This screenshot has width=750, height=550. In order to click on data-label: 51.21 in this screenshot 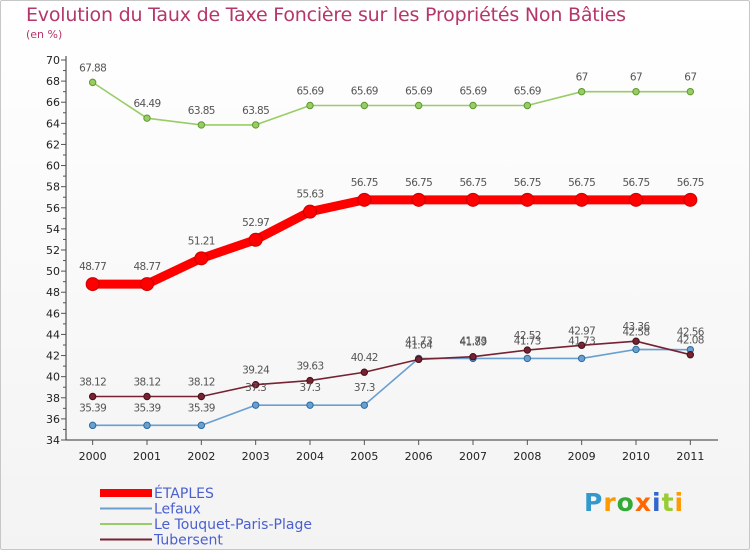, I will do `click(201, 241)`.